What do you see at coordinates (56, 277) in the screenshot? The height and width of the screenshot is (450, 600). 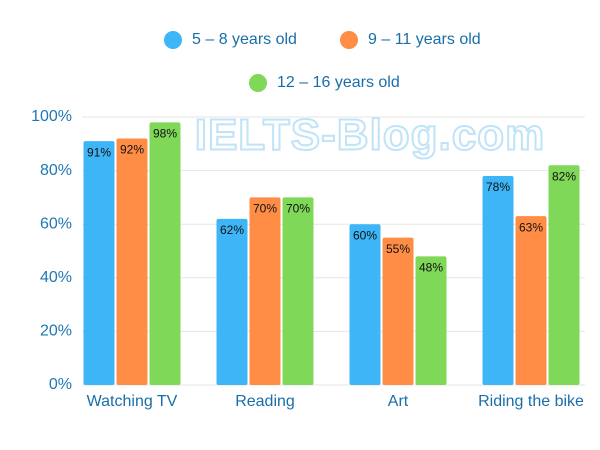 I see `y-tick-label: 40%` at bounding box center [56, 277].